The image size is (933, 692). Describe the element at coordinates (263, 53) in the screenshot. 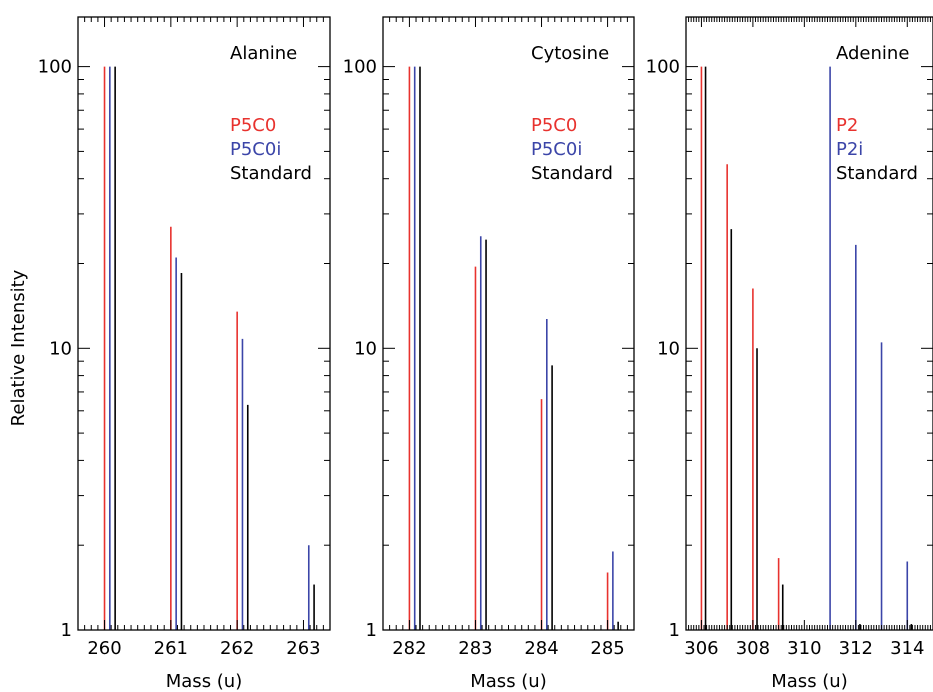

I see `panel-title: Alanine` at that location.